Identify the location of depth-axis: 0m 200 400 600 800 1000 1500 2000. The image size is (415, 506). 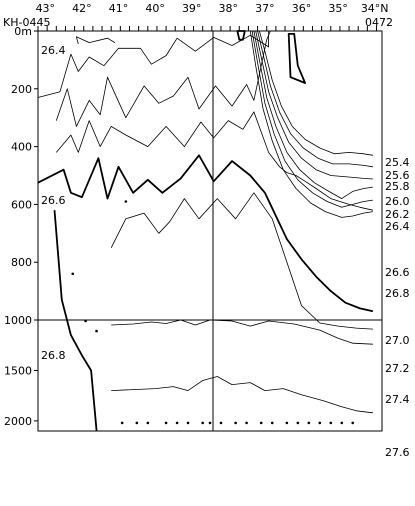
(21, 226).